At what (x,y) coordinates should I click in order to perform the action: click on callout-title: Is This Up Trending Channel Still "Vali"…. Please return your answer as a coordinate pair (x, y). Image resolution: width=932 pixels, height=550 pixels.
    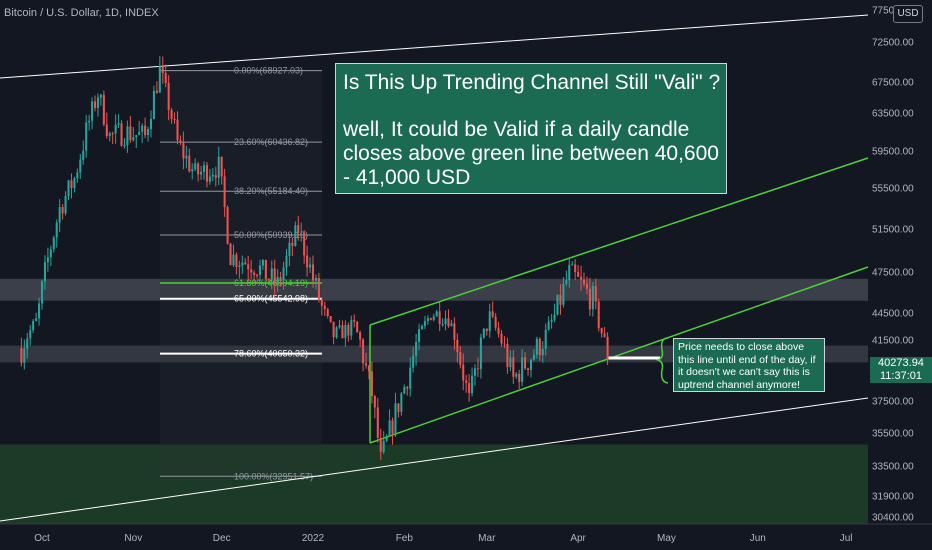
    Looking at the image, I should click on (532, 82).